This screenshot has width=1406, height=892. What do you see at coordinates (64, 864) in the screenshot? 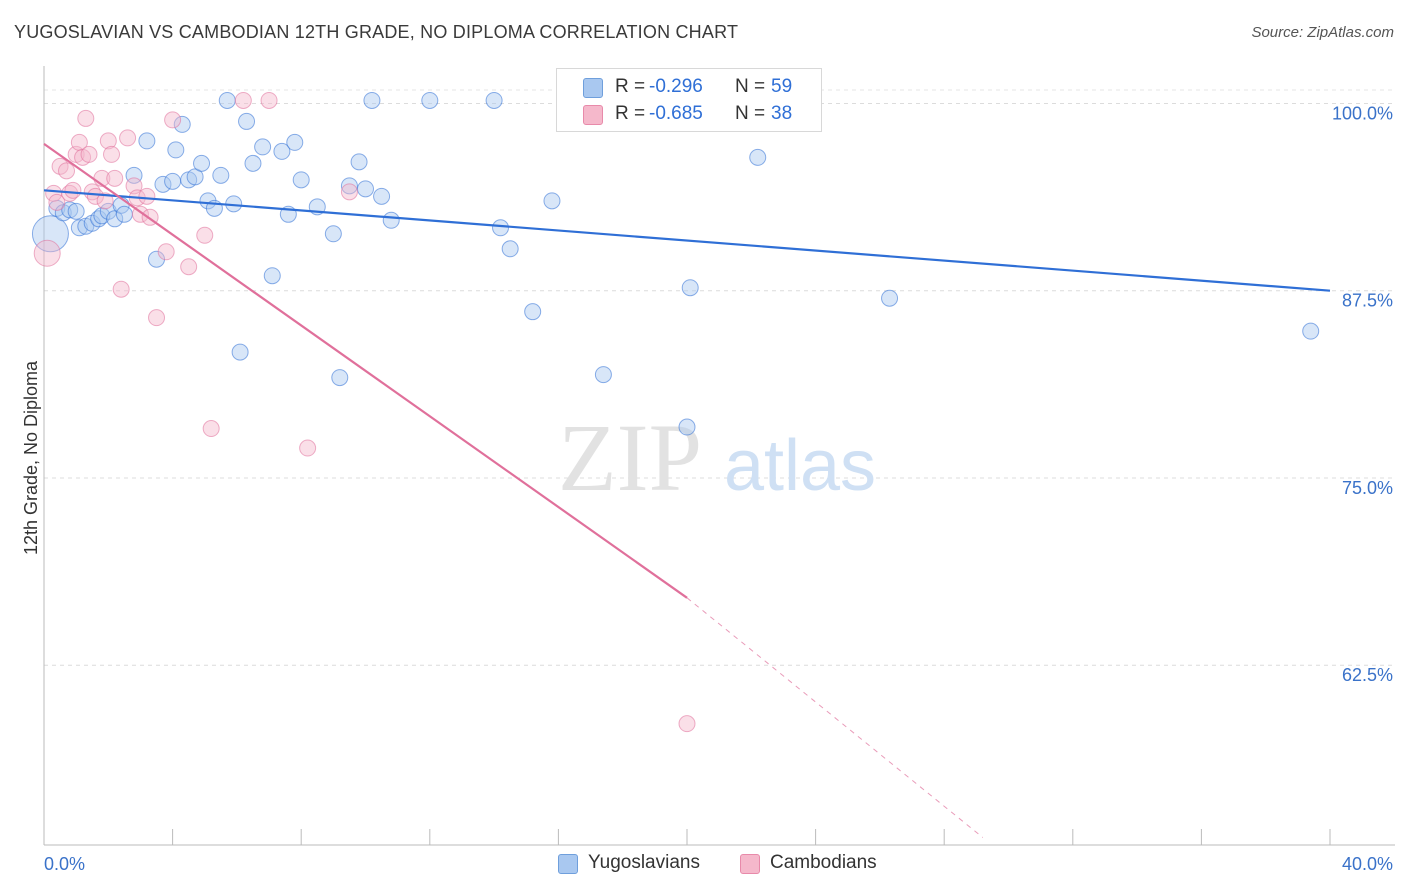
I see `x-tick-label: 0.0%` at bounding box center [64, 864].